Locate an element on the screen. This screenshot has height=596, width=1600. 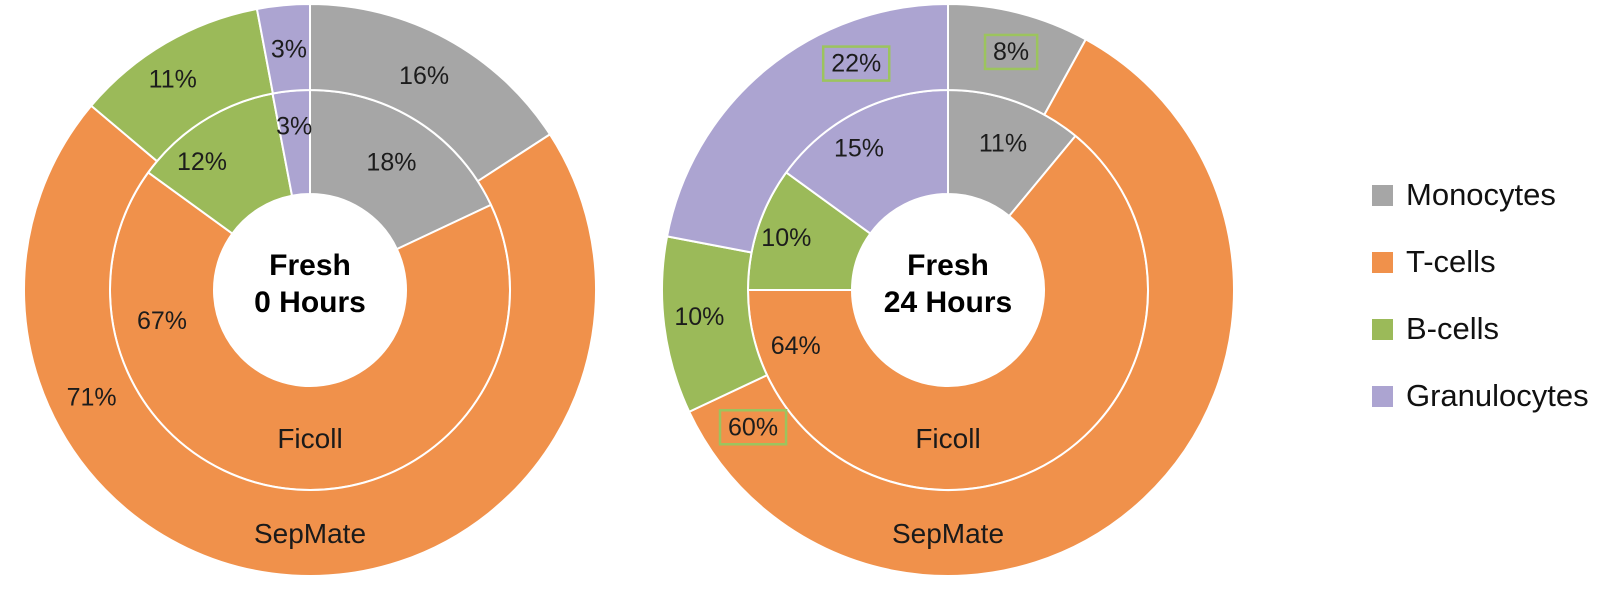
percent-label: 15% is located at coordinates (859, 148).